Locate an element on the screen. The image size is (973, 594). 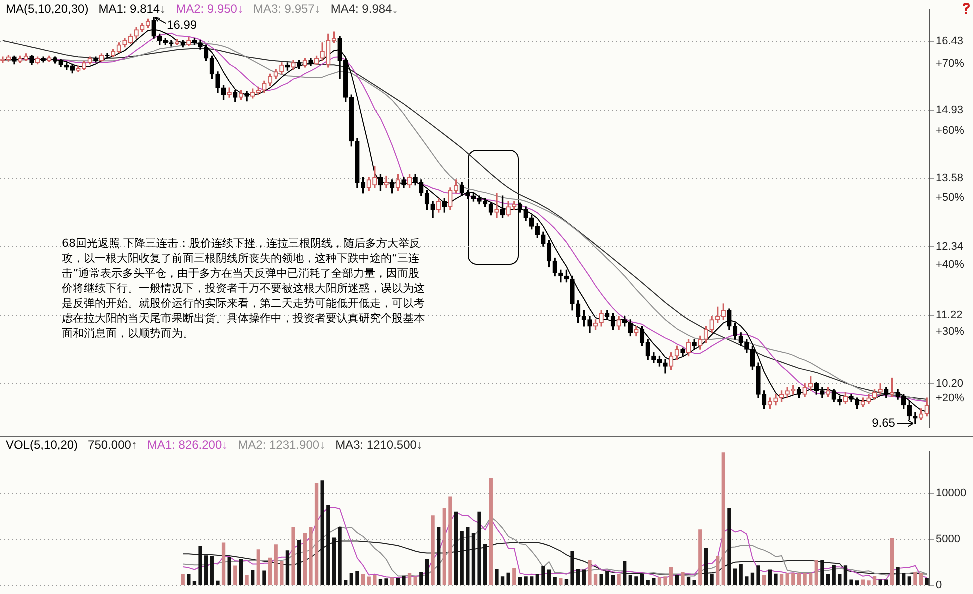
y2-tick-label: +50% is located at coordinates (950, 198).